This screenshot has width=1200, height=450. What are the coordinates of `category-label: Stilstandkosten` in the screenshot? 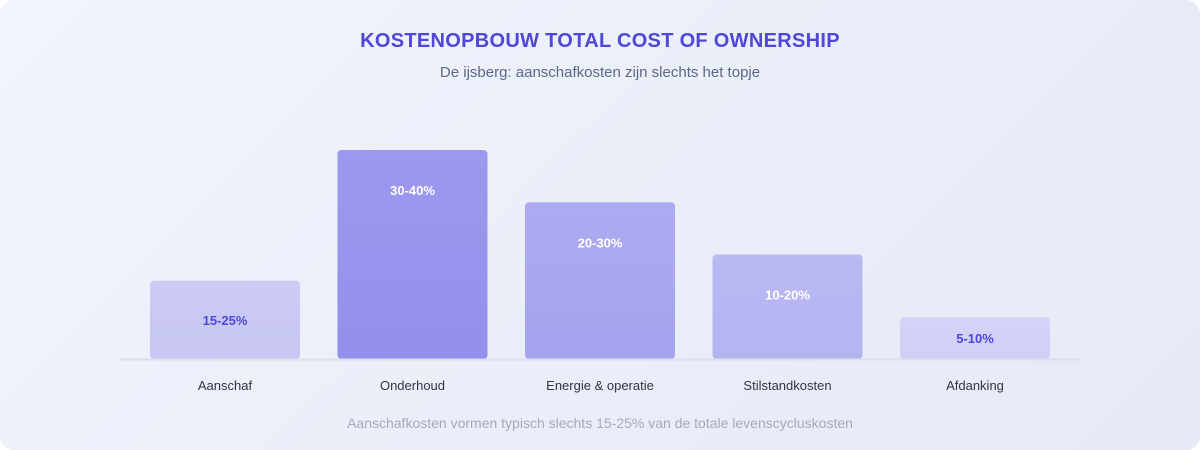 It's located at (787, 385).